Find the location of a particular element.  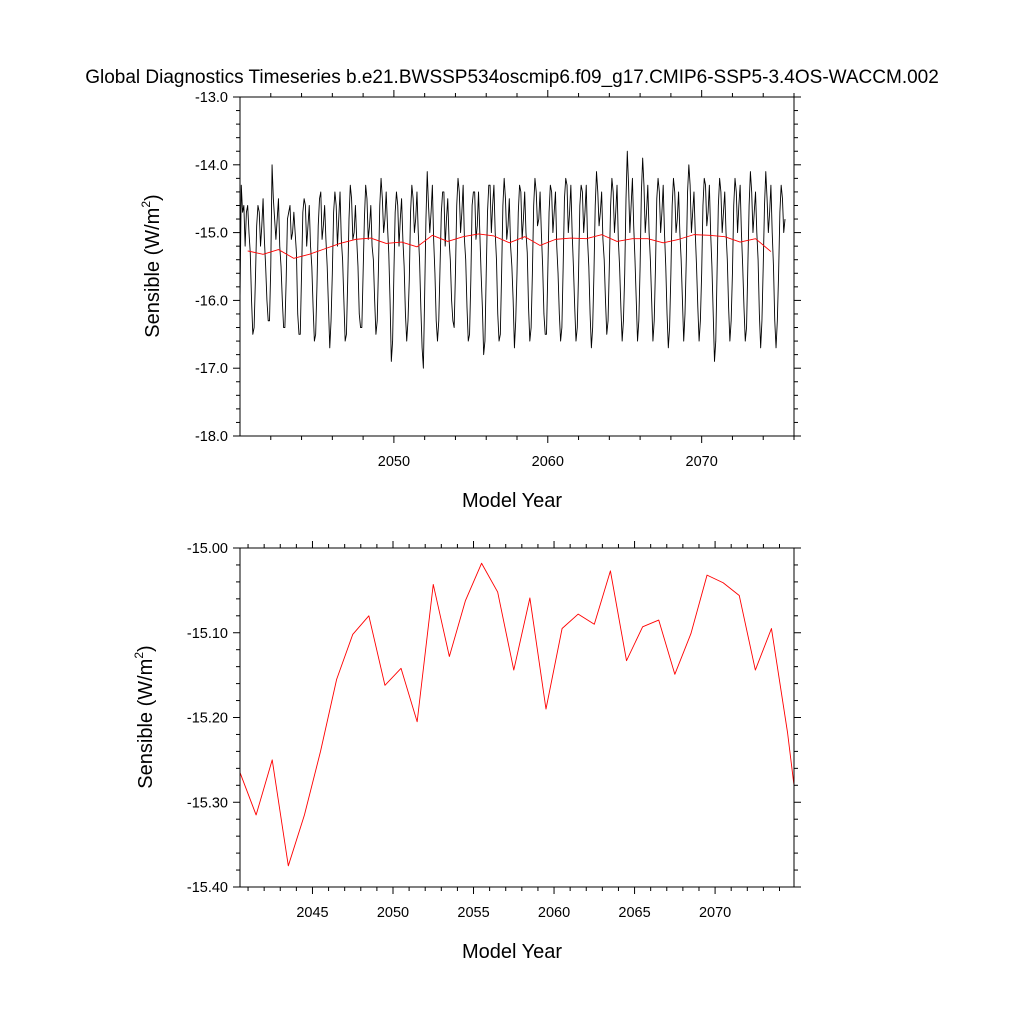

y-tick-label: -15.20 is located at coordinates (207, 719).